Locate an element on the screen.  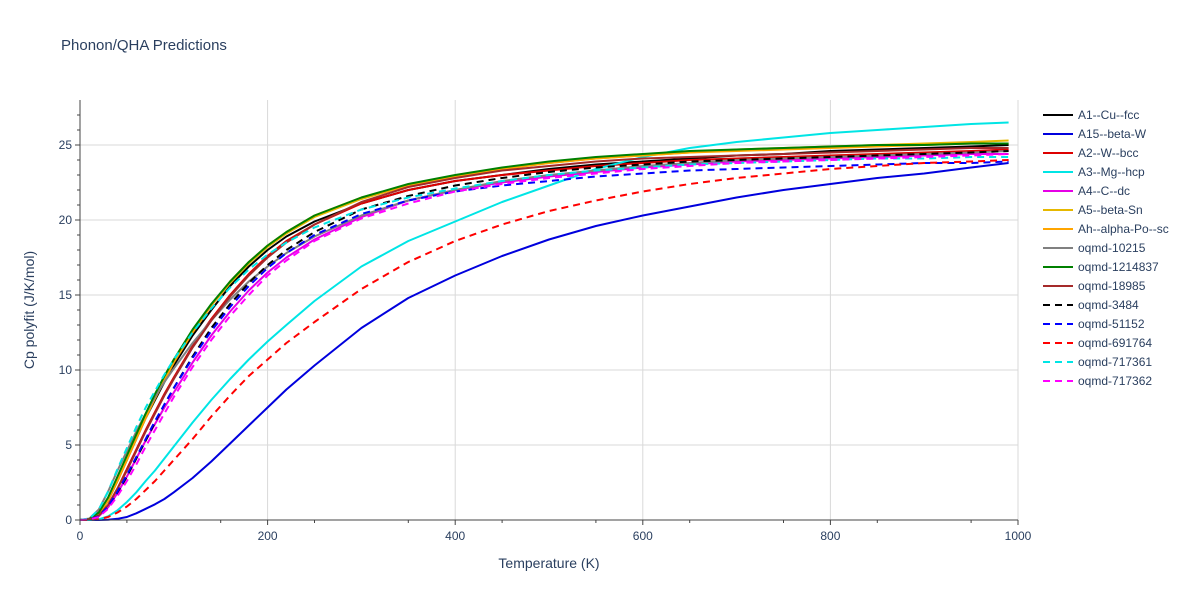
legend-item-label: Ah--alpha-Po--sc is located at coordinates (1123, 229).